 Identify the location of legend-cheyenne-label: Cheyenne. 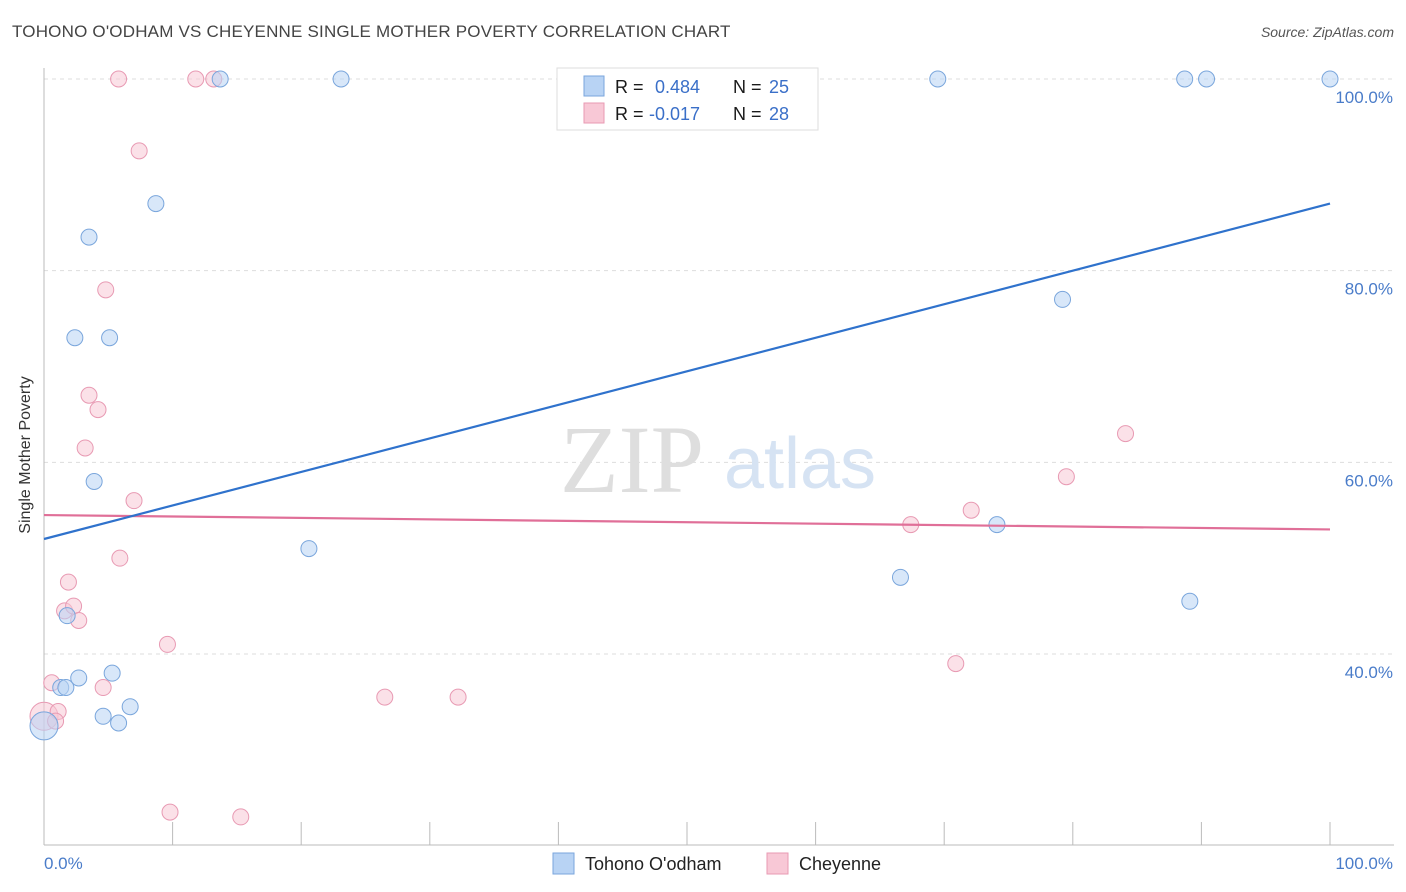
(840, 864).